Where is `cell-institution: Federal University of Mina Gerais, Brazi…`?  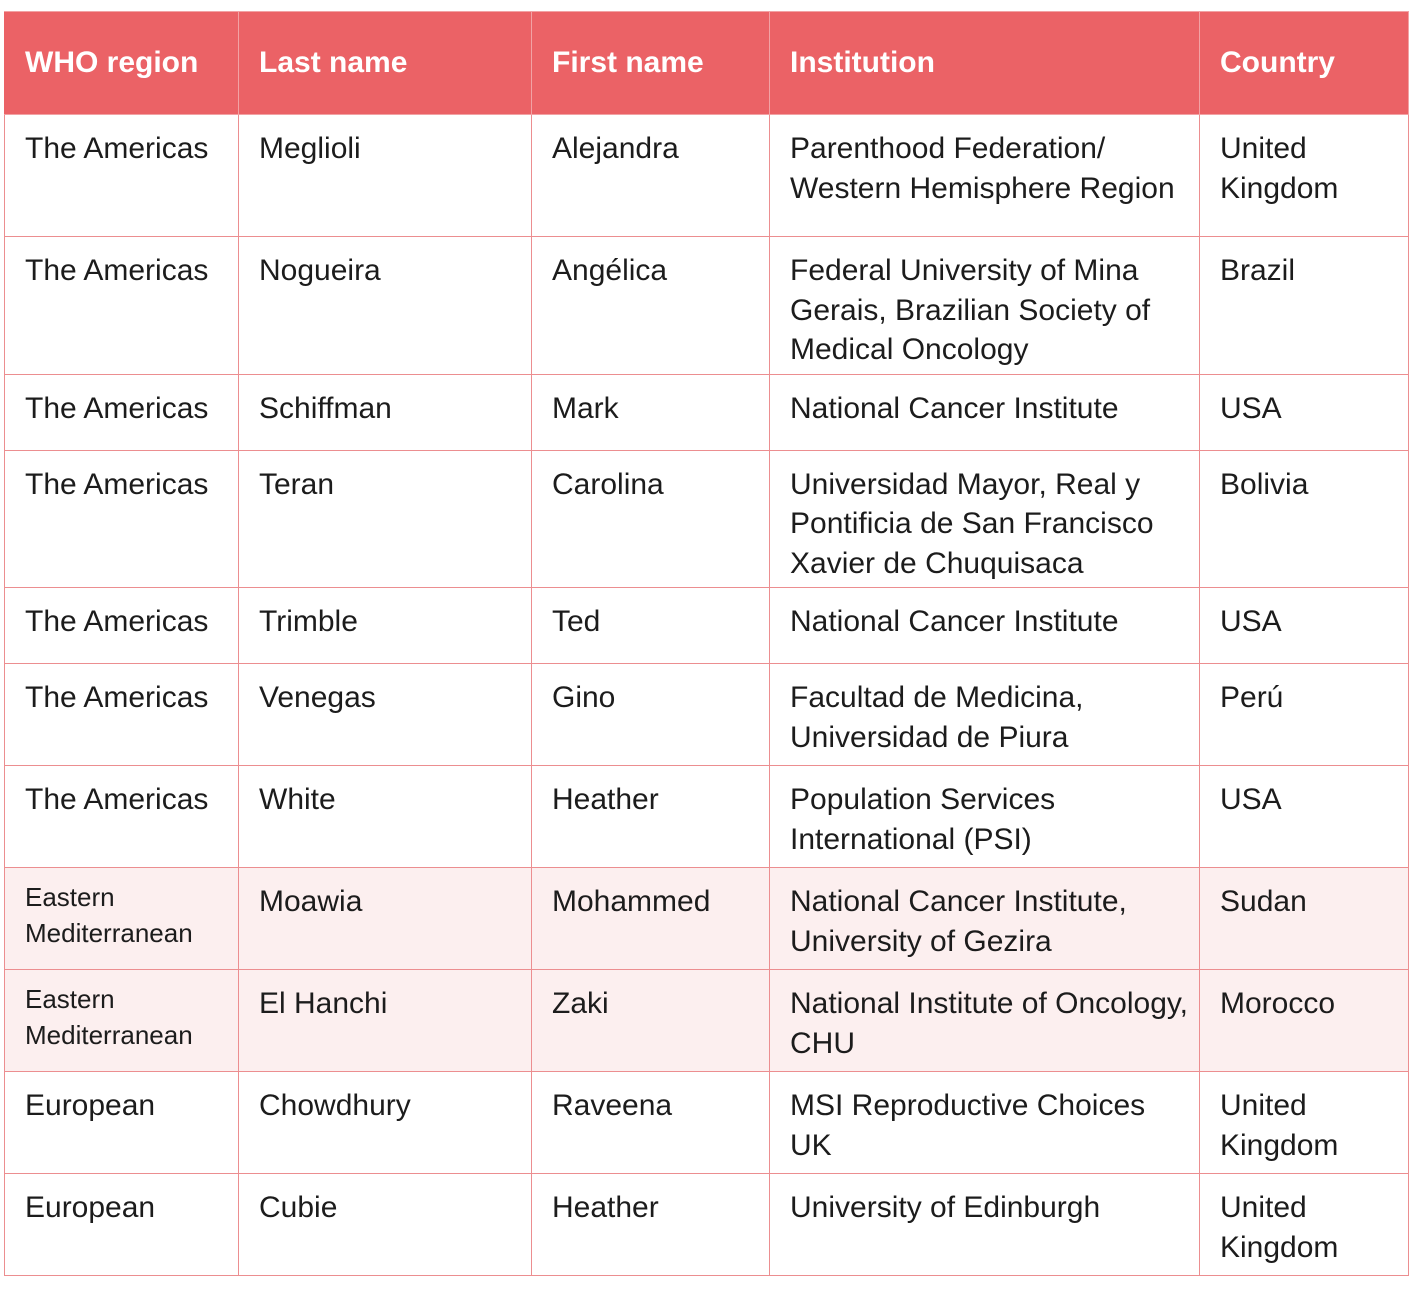
cell-institution: Federal University of Mina Gerais, Brazi… is located at coordinates (984, 305).